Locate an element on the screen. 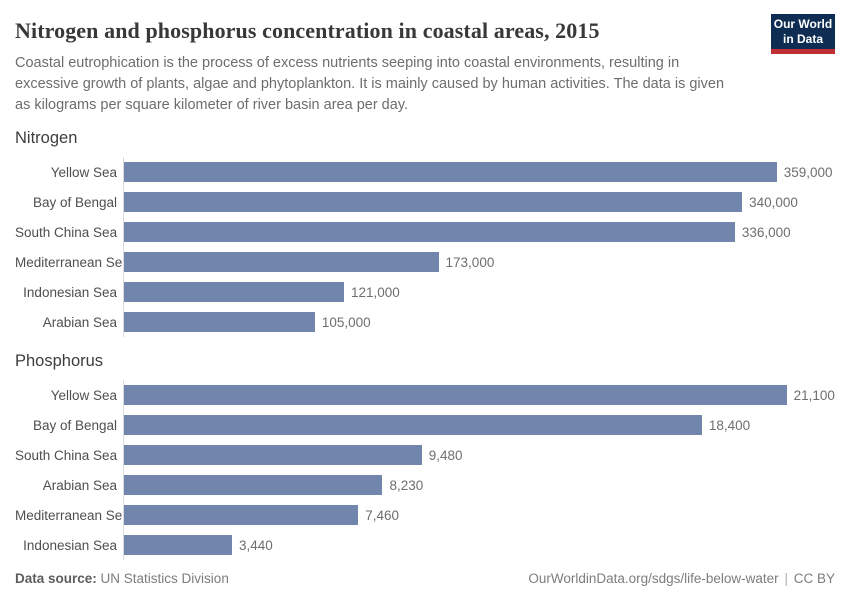 Image resolution: width=850 pixels, height=600 pixels. license-label: CC BY is located at coordinates (814, 578).